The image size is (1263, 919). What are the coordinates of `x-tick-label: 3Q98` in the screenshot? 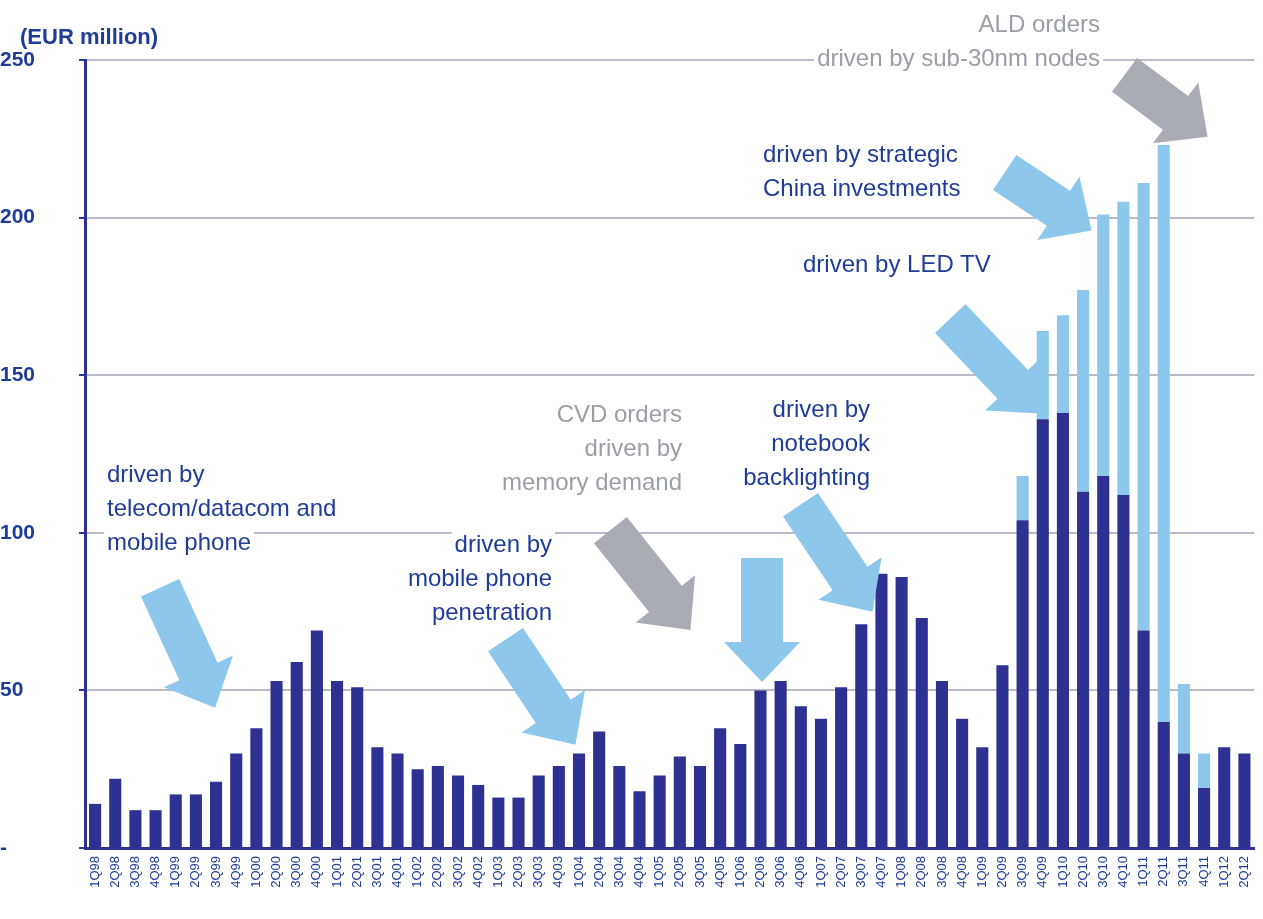 It's located at (134, 872).